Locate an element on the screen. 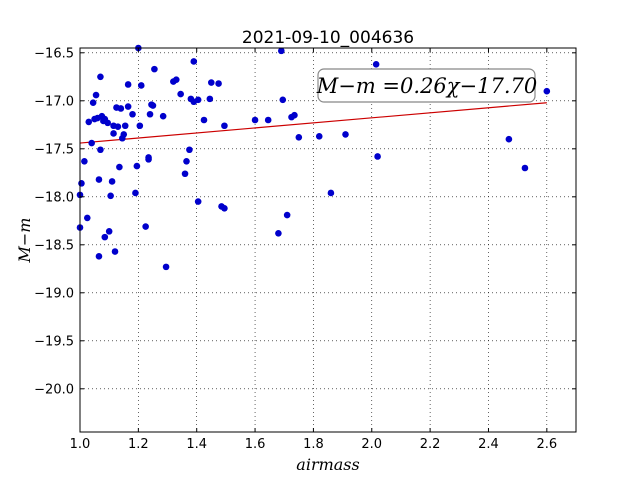 This screenshot has width=640, height=480. fit-line is located at coordinates (313, 123).